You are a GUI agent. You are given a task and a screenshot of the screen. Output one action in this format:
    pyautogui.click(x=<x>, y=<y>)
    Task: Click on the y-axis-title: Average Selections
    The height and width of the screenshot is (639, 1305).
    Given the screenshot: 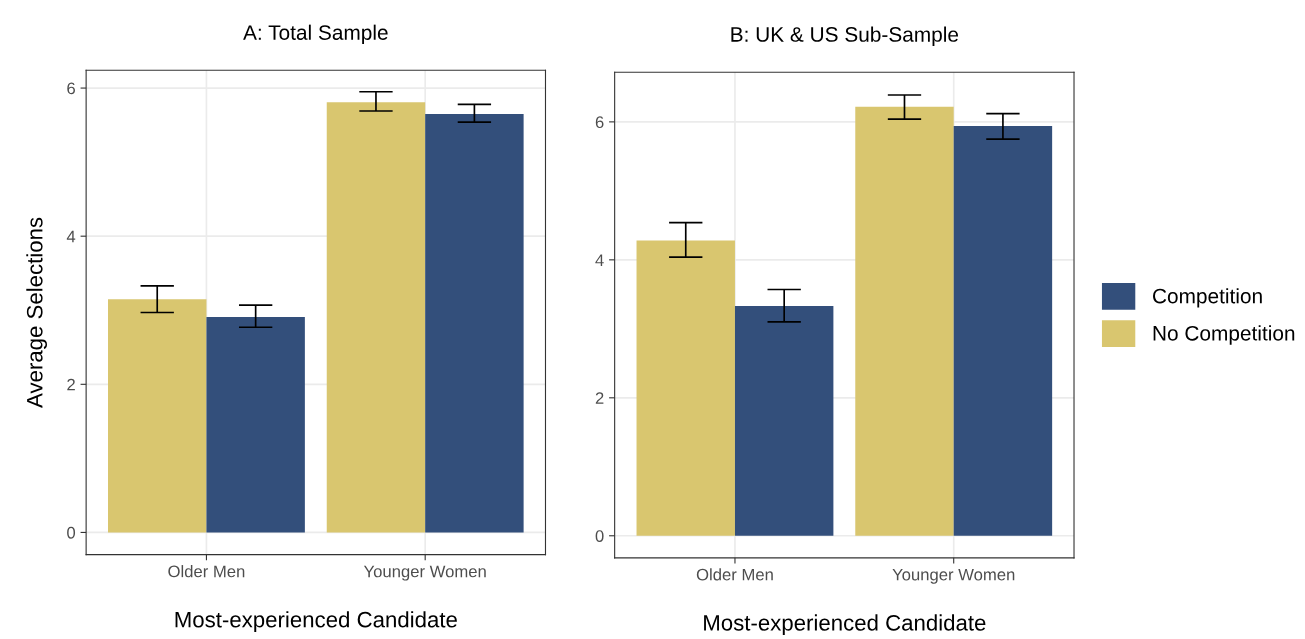 What is the action you would take?
    pyautogui.click(x=36, y=312)
    